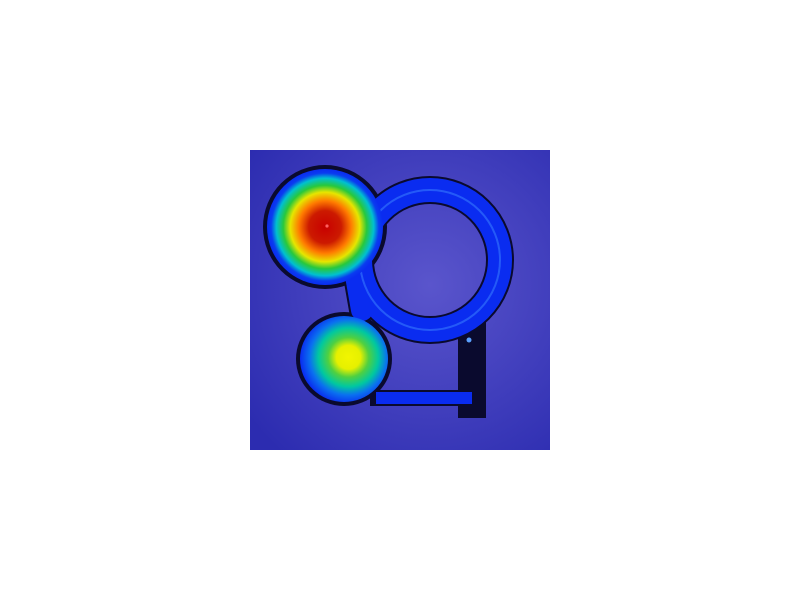  Describe the element at coordinates (344, 359) in the screenshot. I see `lower-left-hot-spot` at that location.